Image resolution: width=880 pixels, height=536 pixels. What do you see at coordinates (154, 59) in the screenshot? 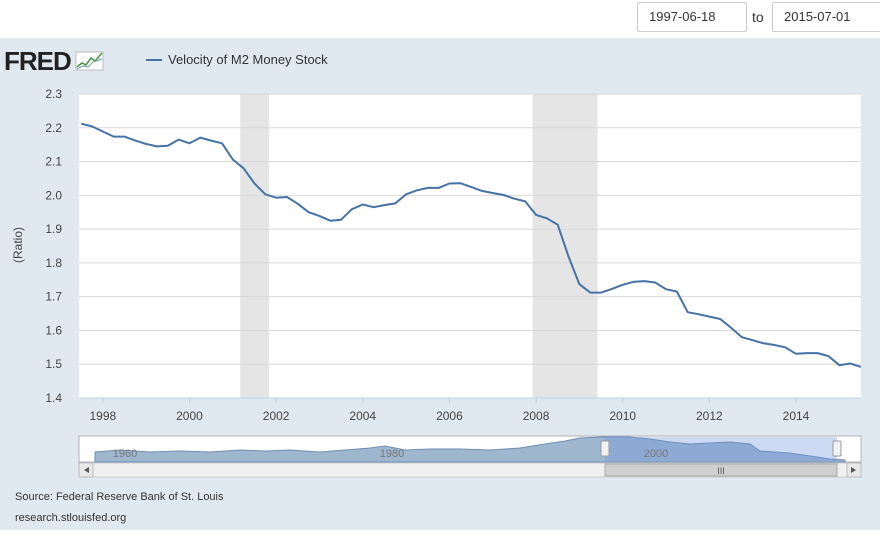
I see `legend-line-swatch` at bounding box center [154, 59].